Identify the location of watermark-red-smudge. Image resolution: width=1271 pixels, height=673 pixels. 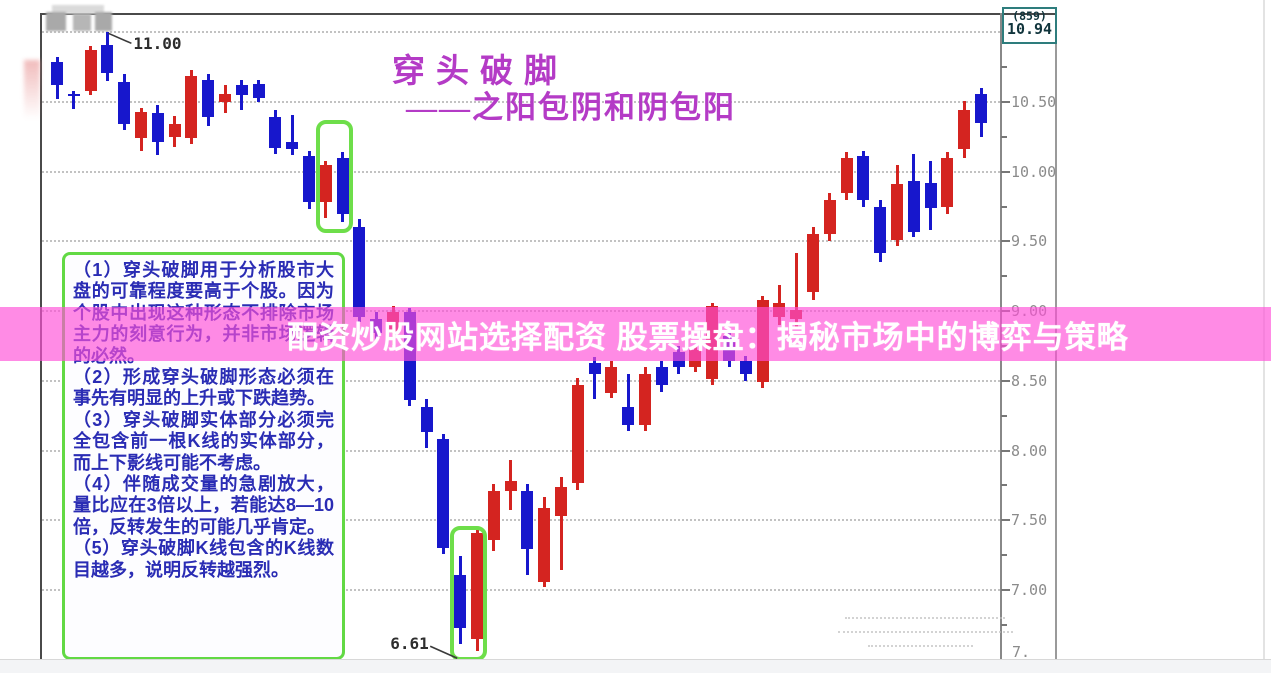
(32, 93).